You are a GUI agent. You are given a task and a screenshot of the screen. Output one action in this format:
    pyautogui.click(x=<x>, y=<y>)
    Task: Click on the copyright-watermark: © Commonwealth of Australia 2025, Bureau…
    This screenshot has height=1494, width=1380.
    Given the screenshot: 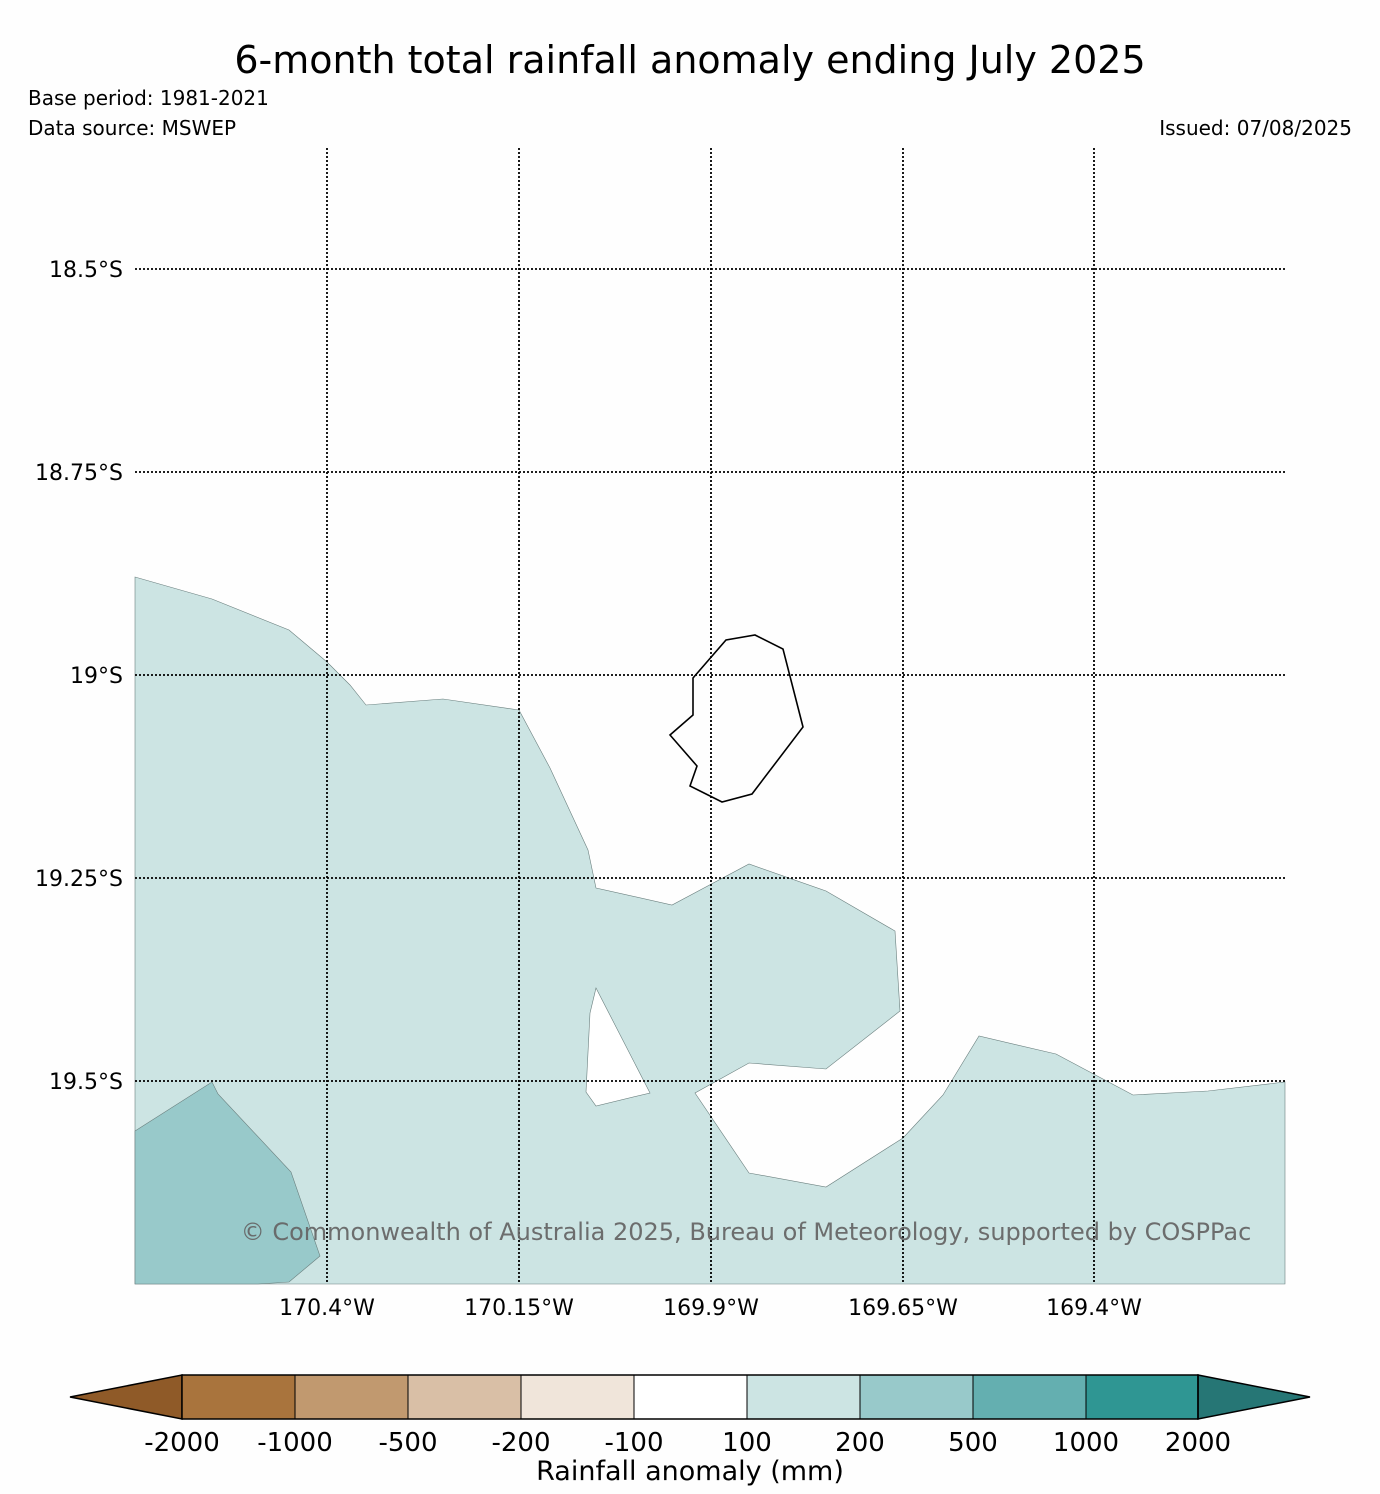 What is the action you would take?
    pyautogui.click(x=746, y=1232)
    